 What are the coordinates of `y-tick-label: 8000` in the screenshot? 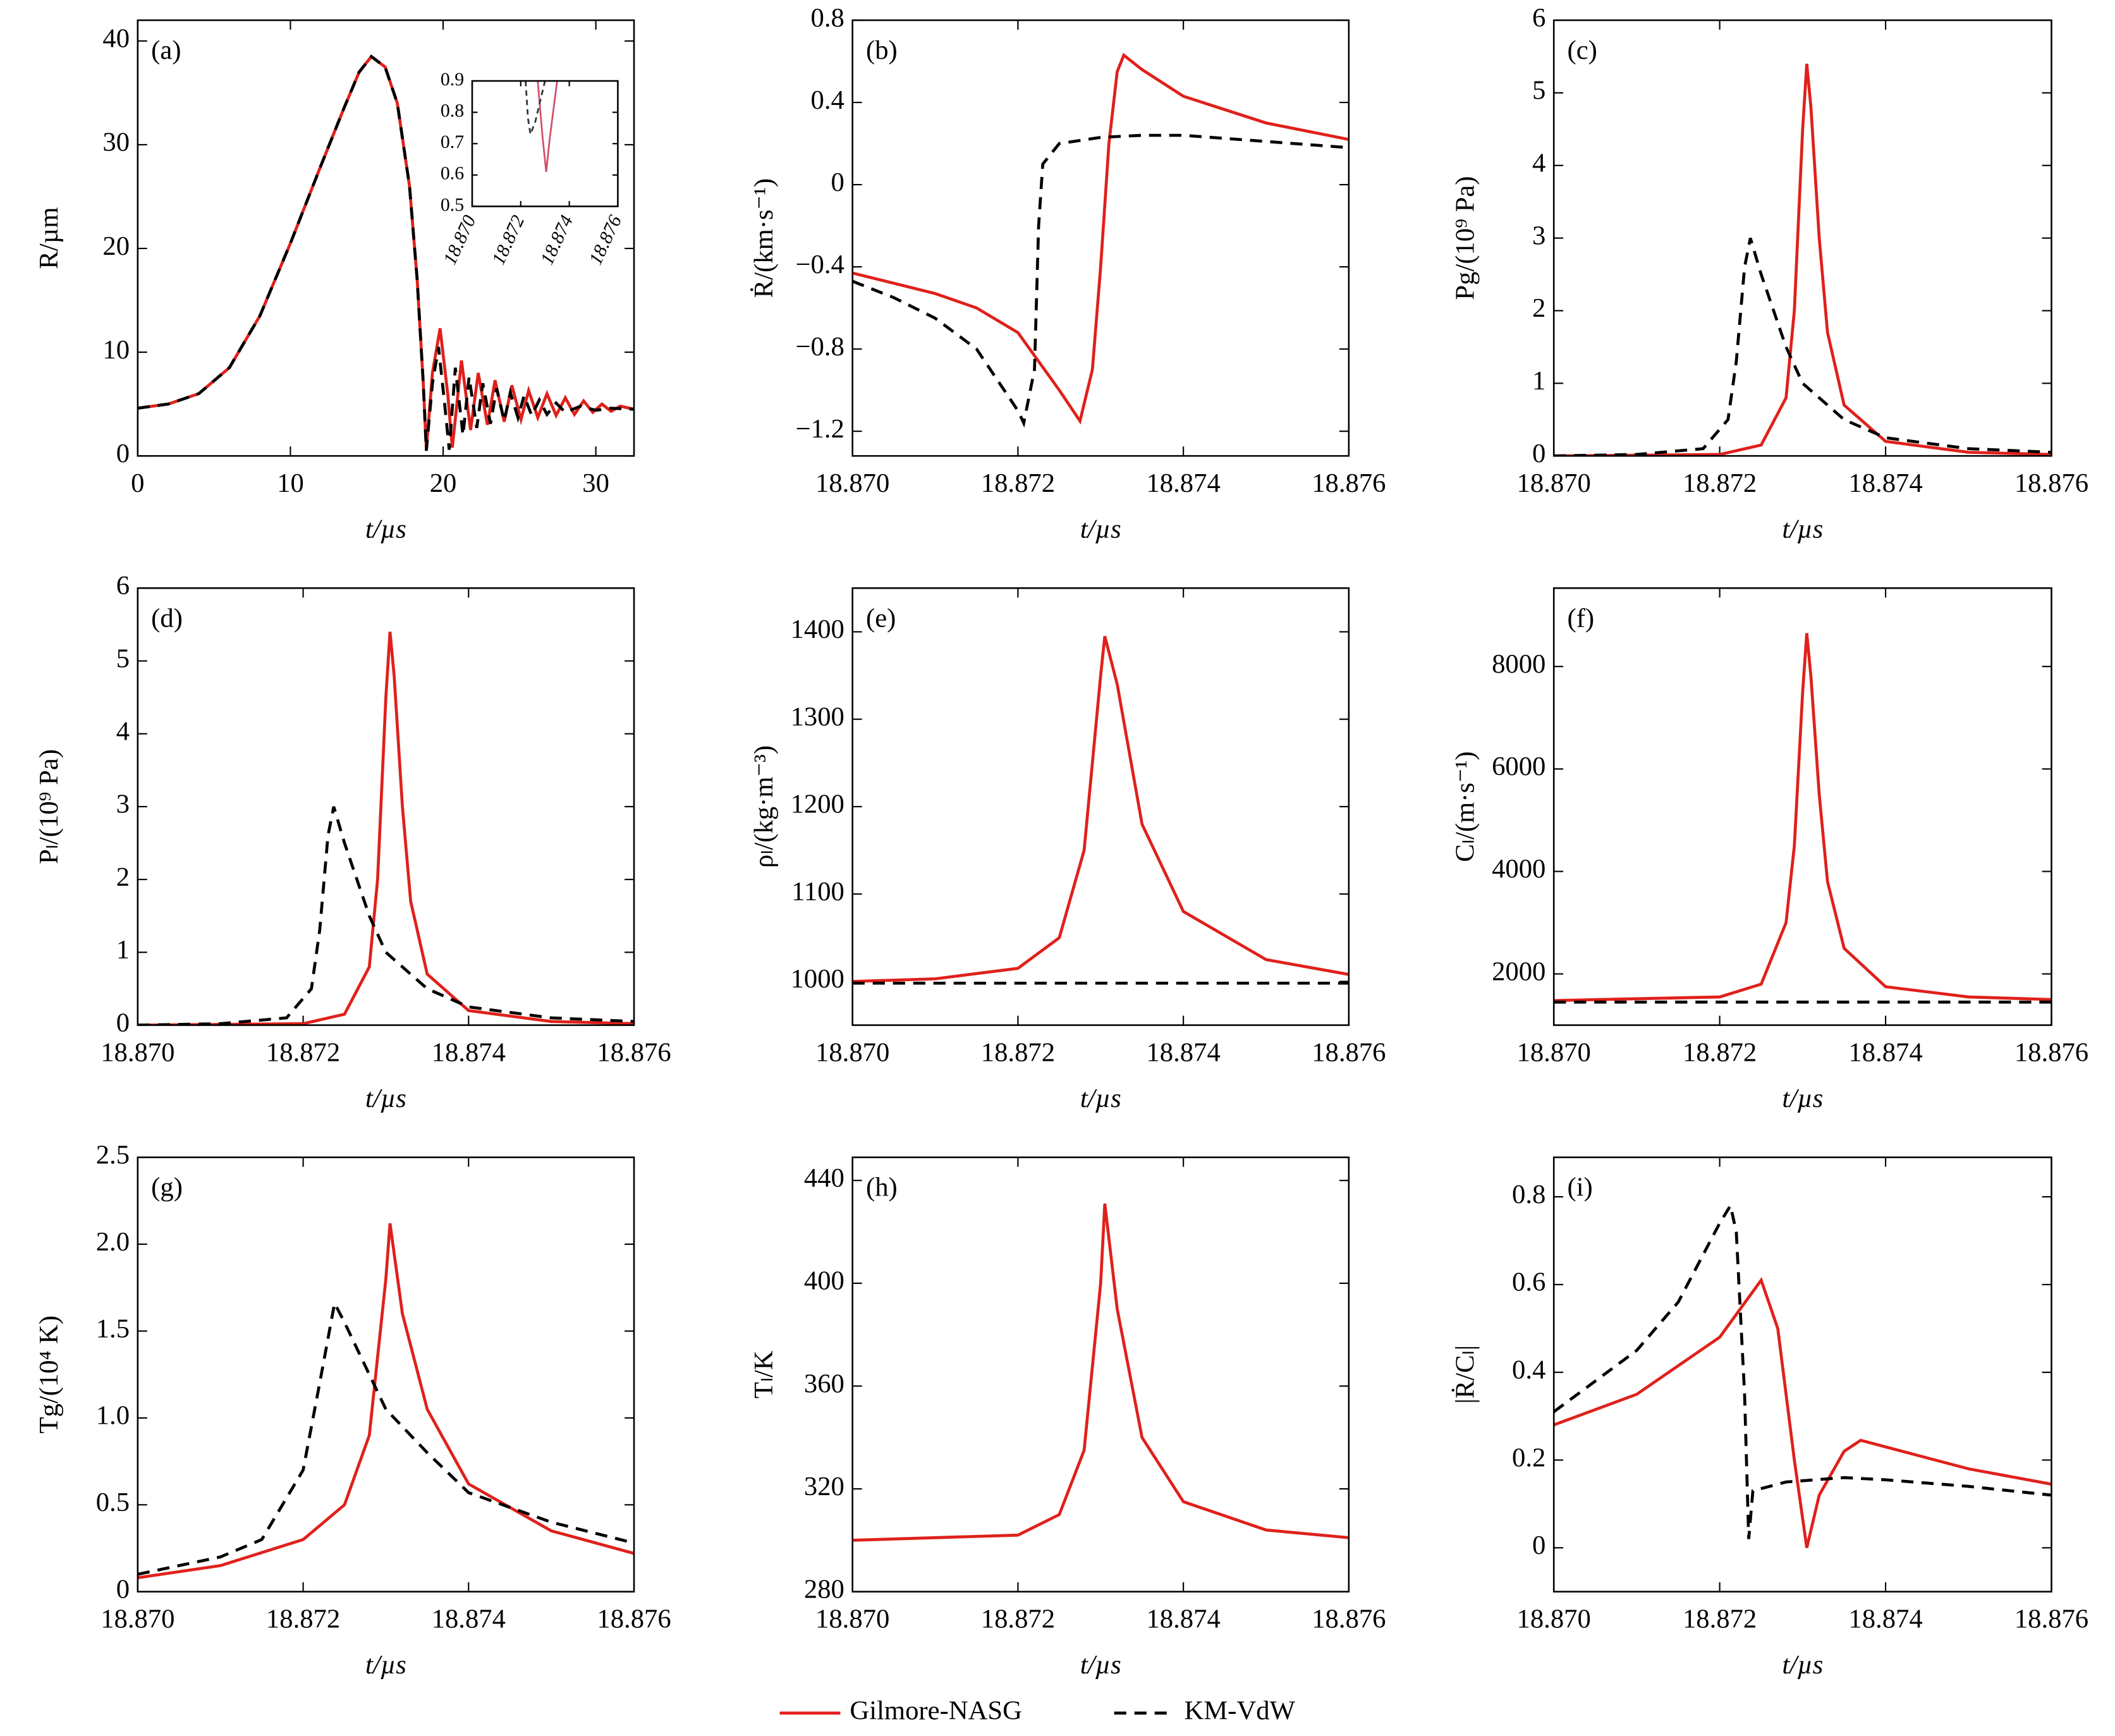 It's located at (1518, 664).